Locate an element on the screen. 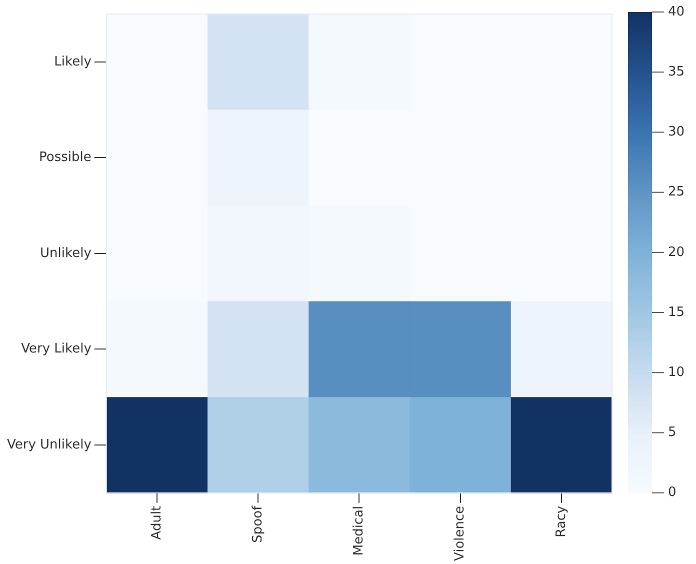  y-tick-label: Very Unlikely is located at coordinates (49, 444).